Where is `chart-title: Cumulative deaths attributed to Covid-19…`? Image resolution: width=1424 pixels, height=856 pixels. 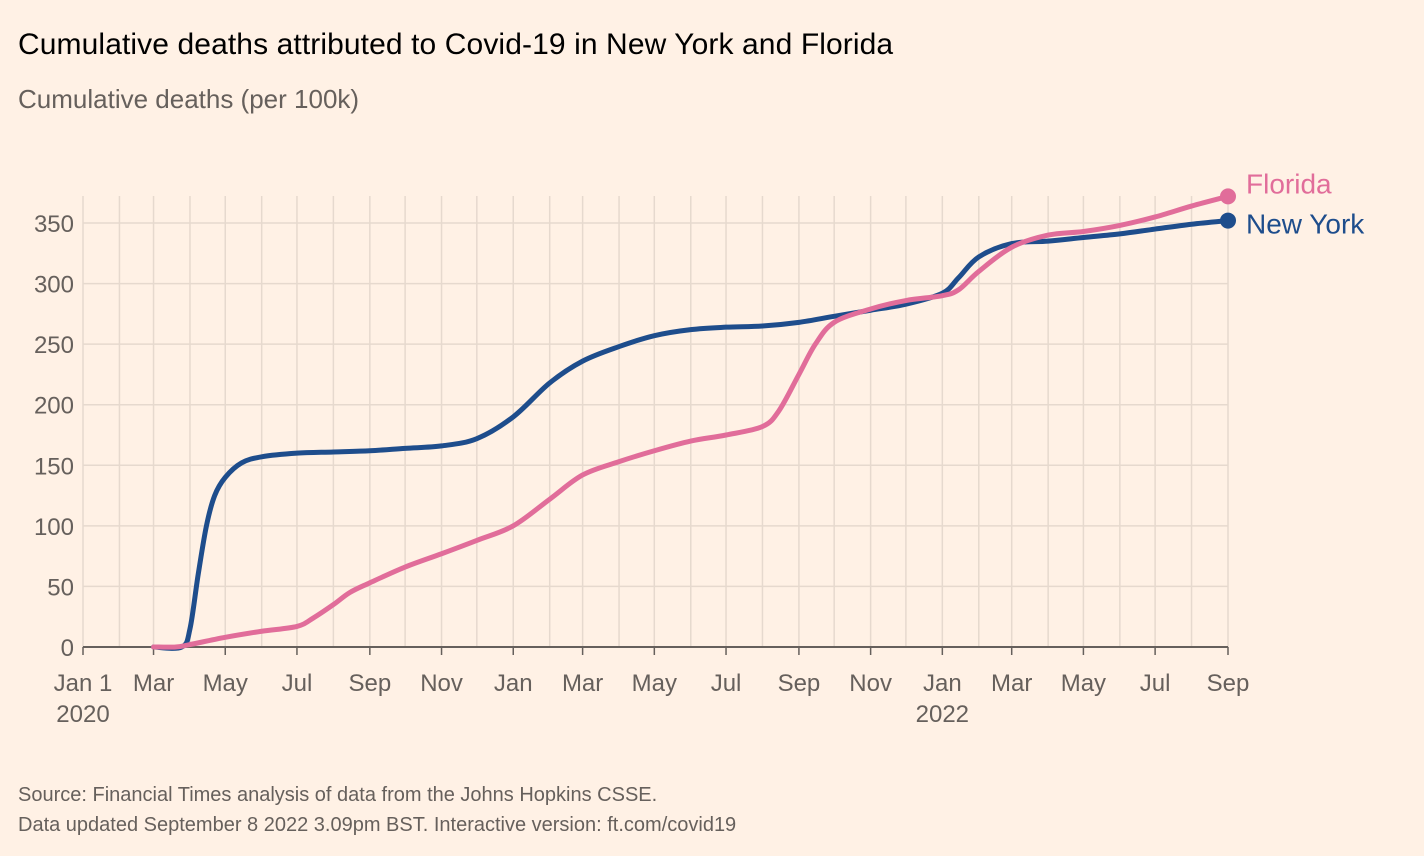
chart-title: Cumulative deaths attributed to Covid-19… is located at coordinates (456, 44).